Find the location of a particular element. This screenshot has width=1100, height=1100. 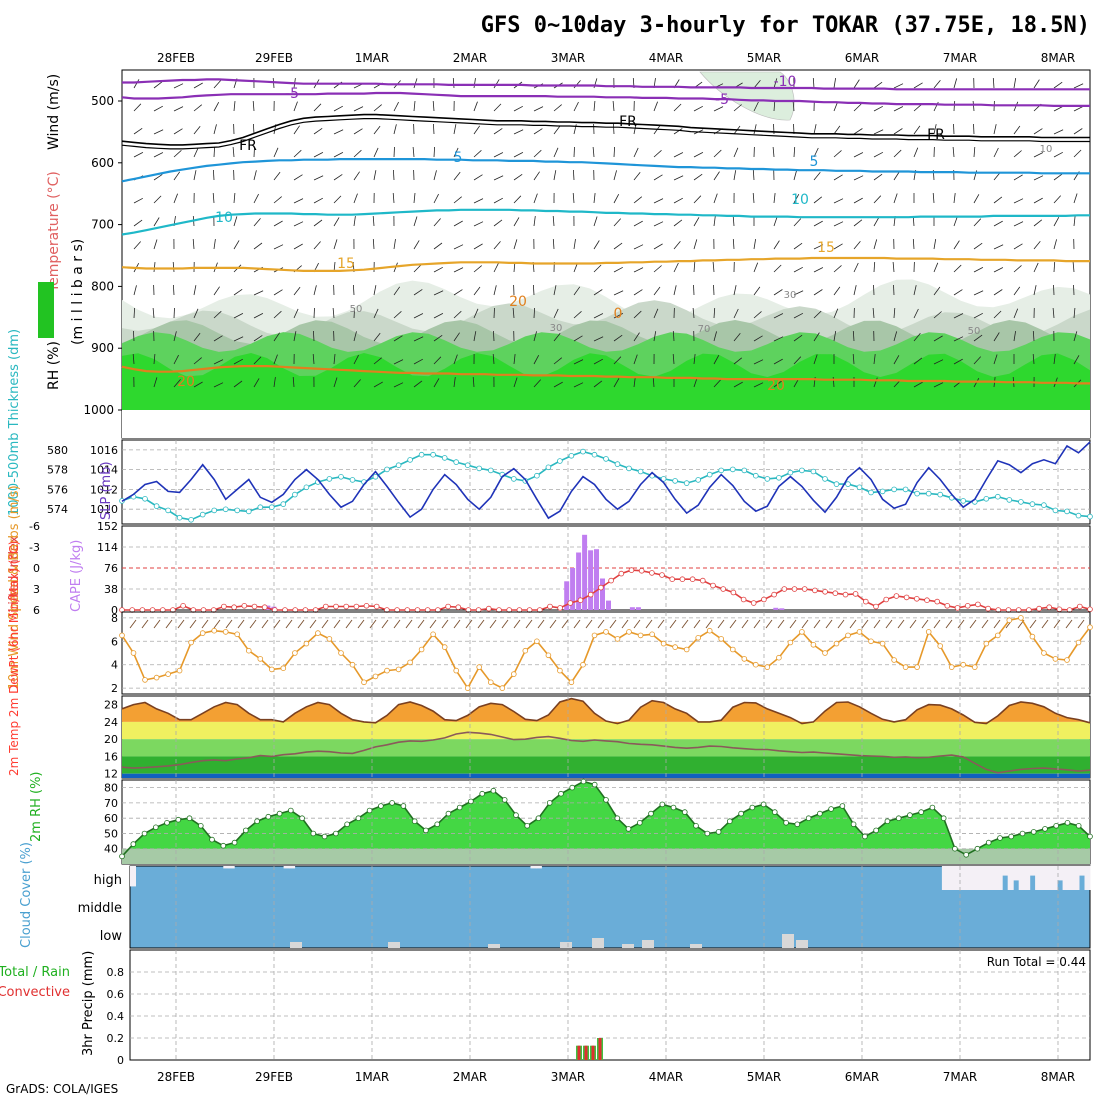

low-cloud-cell is located at coordinates (696, 946).